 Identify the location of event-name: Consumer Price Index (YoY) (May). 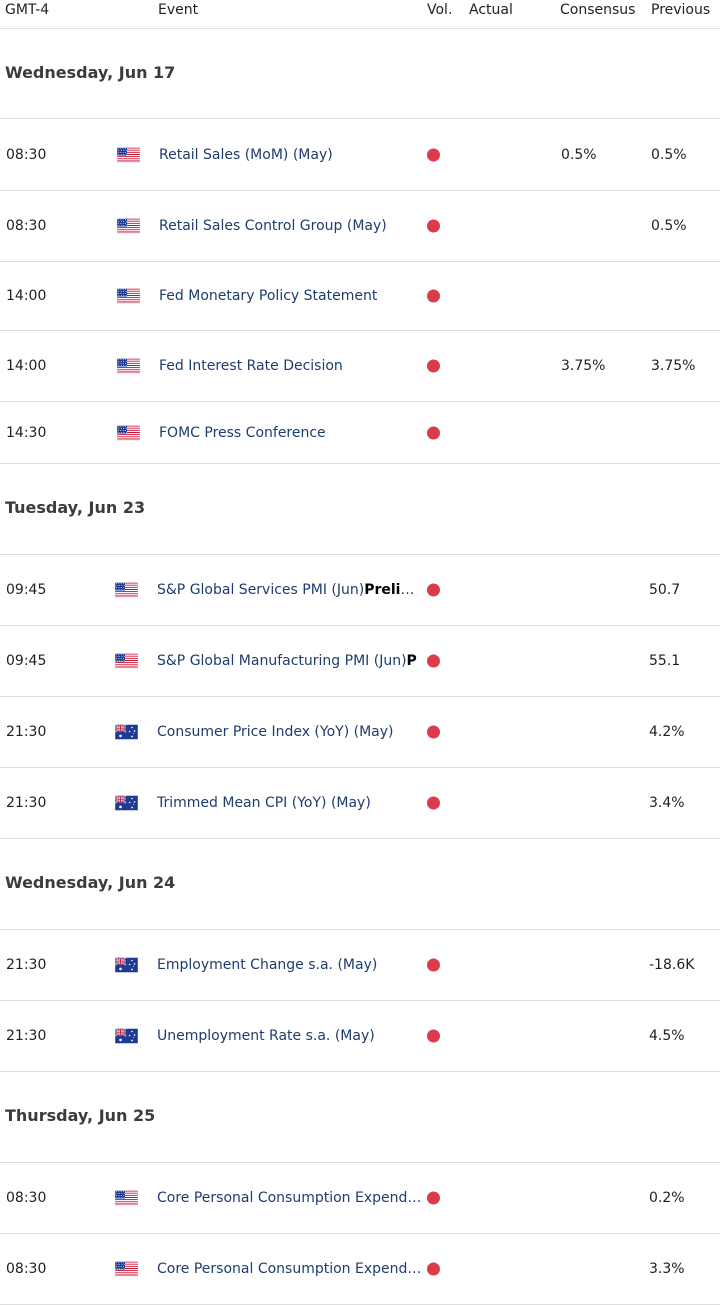
(275, 732).